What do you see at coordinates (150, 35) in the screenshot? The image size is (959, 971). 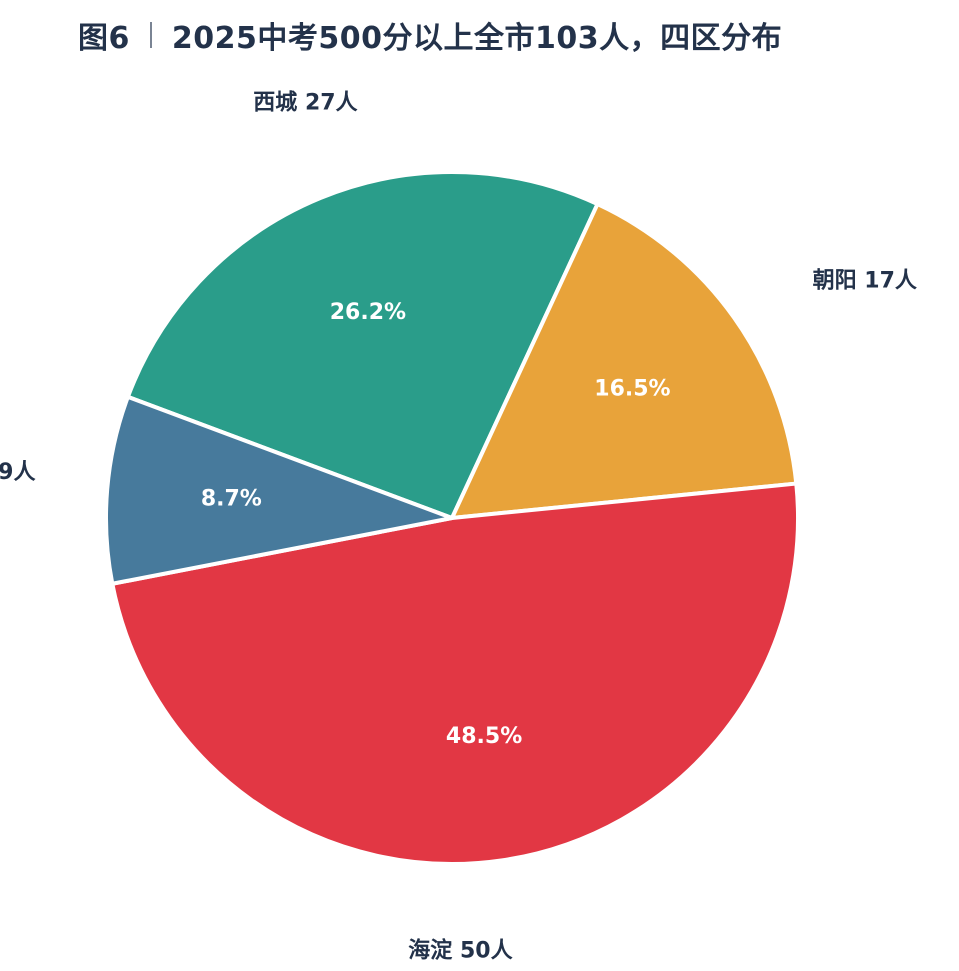 I see `title-separator` at bounding box center [150, 35].